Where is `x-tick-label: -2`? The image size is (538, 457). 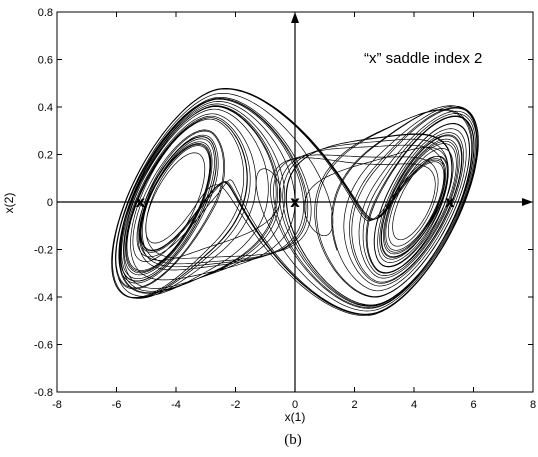
x-tick-label: -2 is located at coordinates (236, 405).